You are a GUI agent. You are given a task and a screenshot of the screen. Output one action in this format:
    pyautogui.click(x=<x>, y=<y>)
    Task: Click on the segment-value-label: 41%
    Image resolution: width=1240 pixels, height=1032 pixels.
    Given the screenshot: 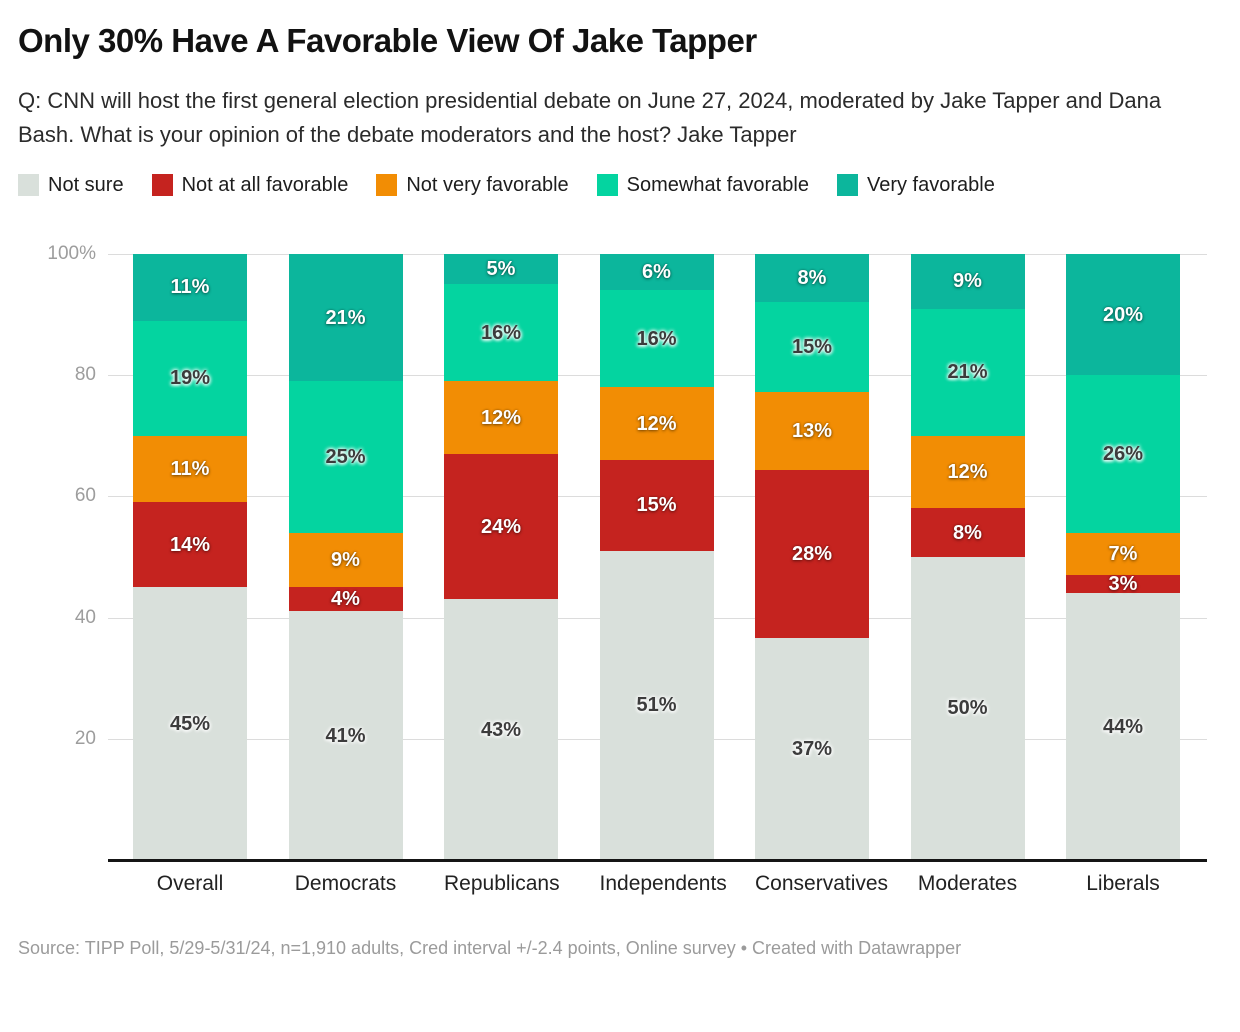 What is the action you would take?
    pyautogui.click(x=345, y=735)
    